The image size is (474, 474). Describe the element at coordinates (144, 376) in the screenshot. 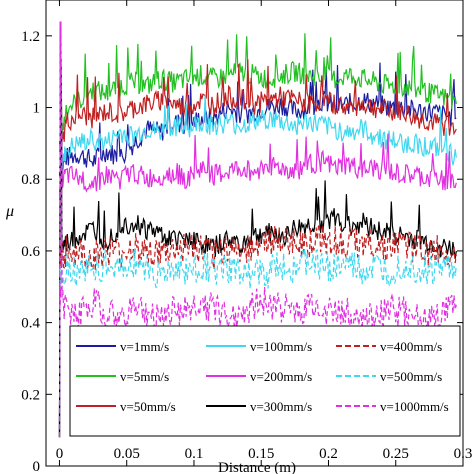

I see `legend-label: v=5mm/s` at that location.